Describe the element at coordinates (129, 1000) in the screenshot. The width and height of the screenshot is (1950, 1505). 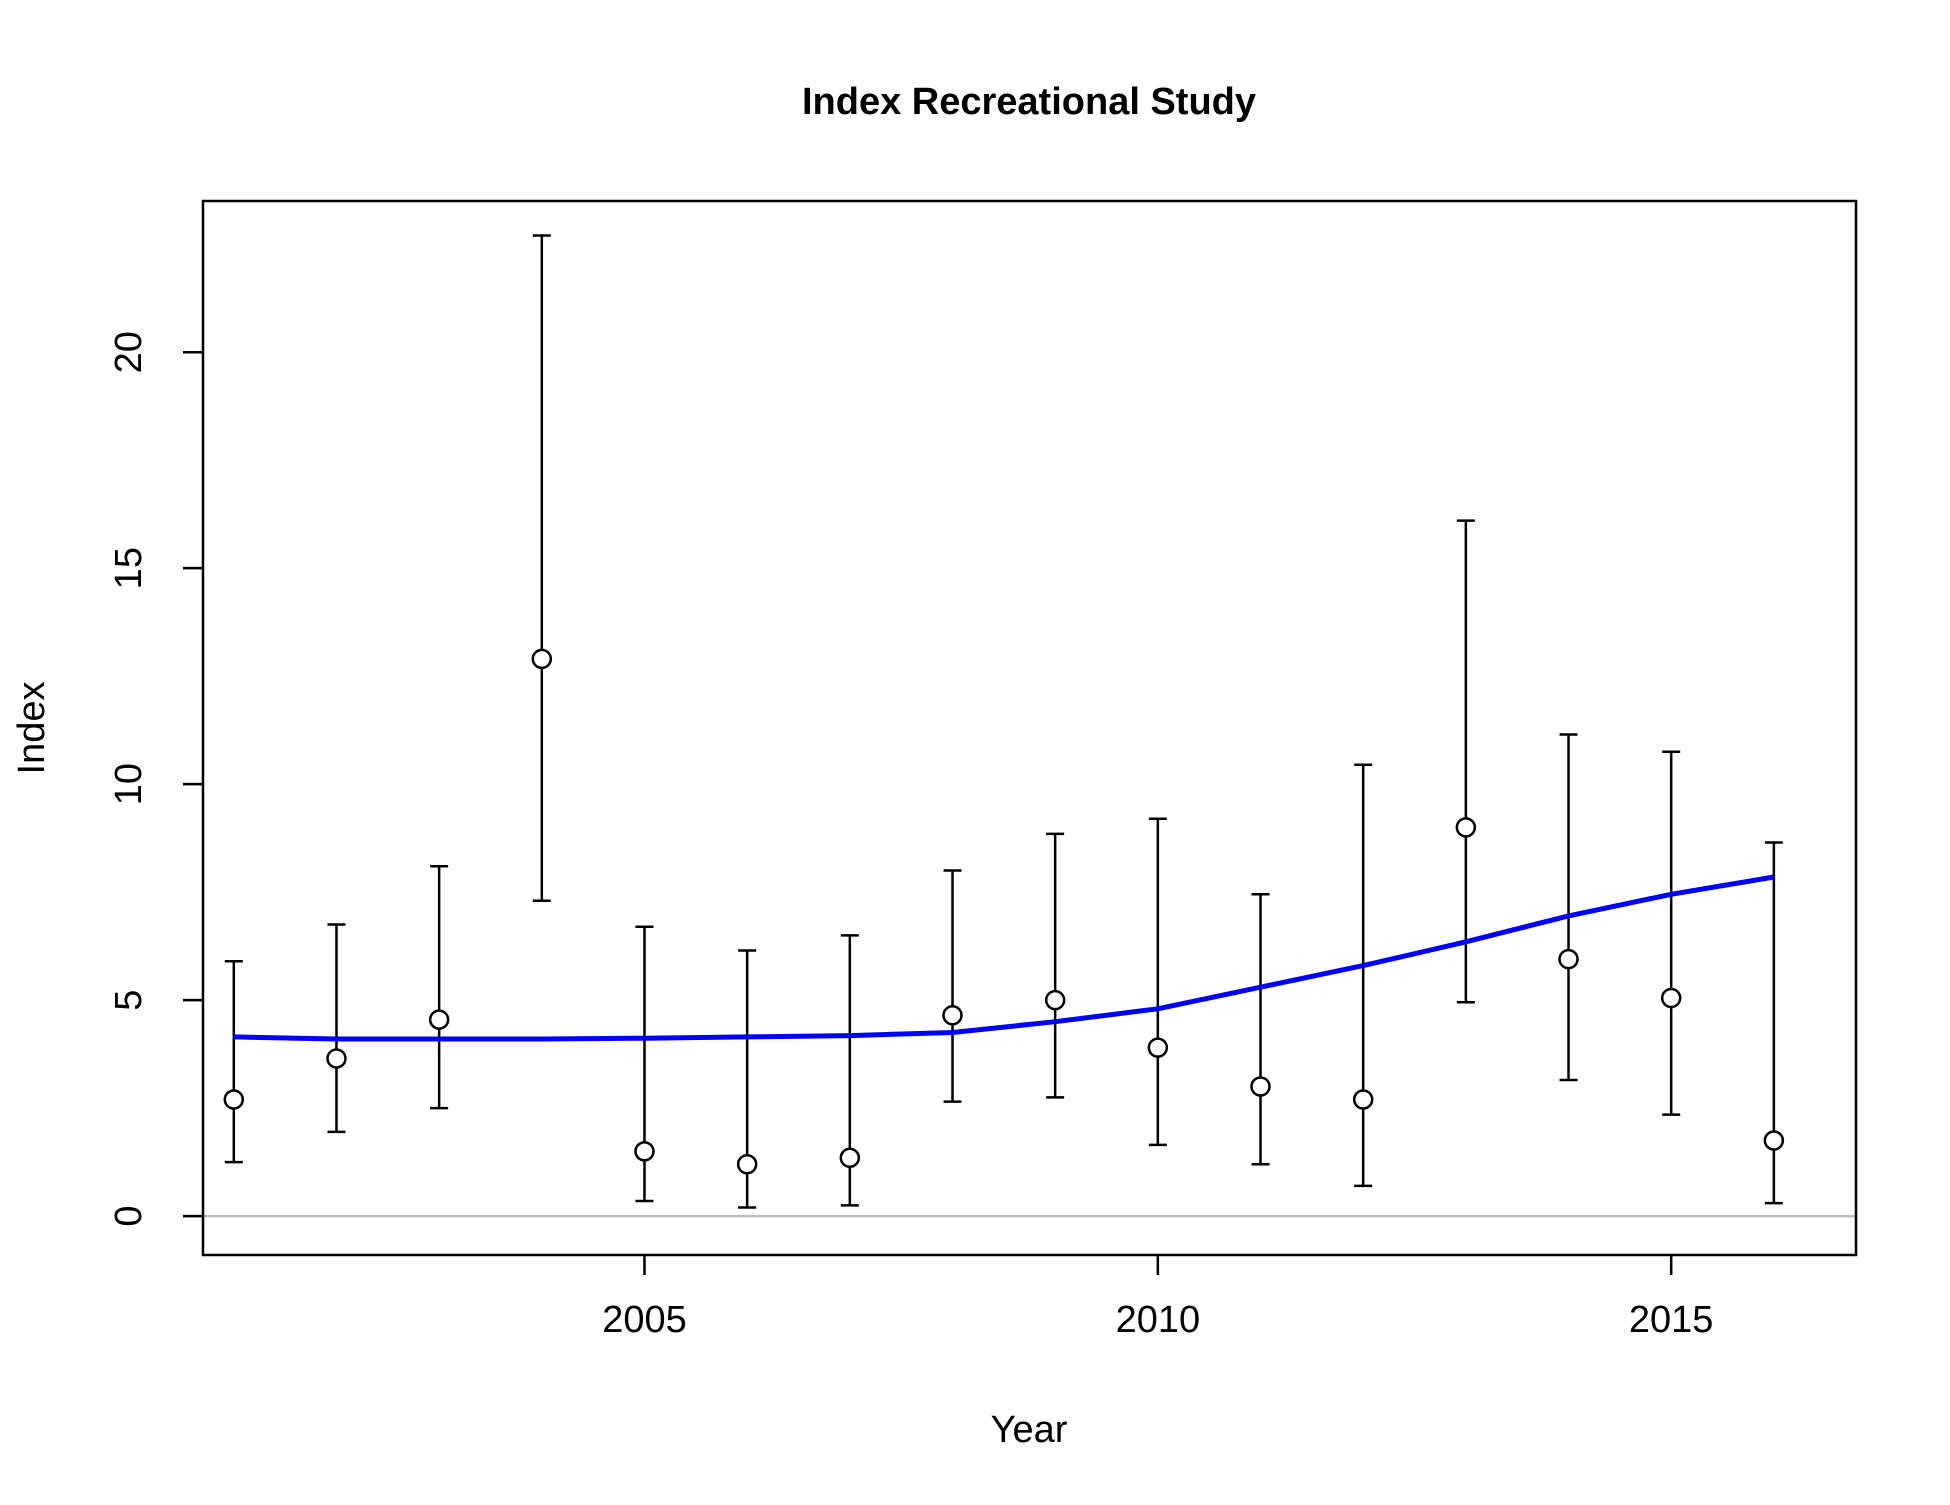
I see `y-tick-label: 5` at that location.